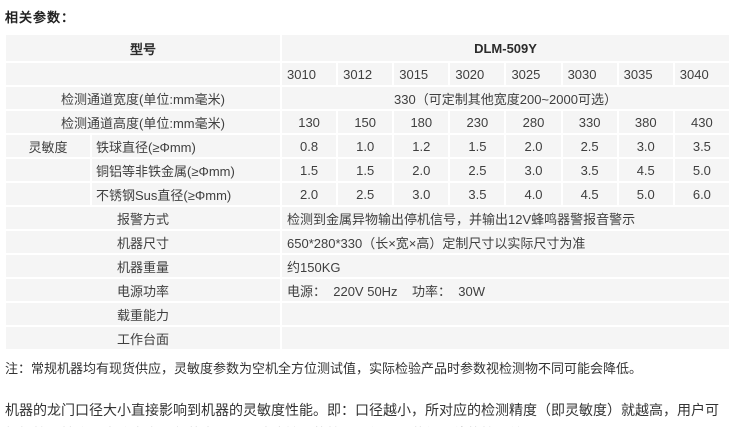 The height and width of the screenshot is (427, 734). What do you see at coordinates (143, 314) in the screenshot?
I see `load-label-cell: 载重能力` at bounding box center [143, 314].